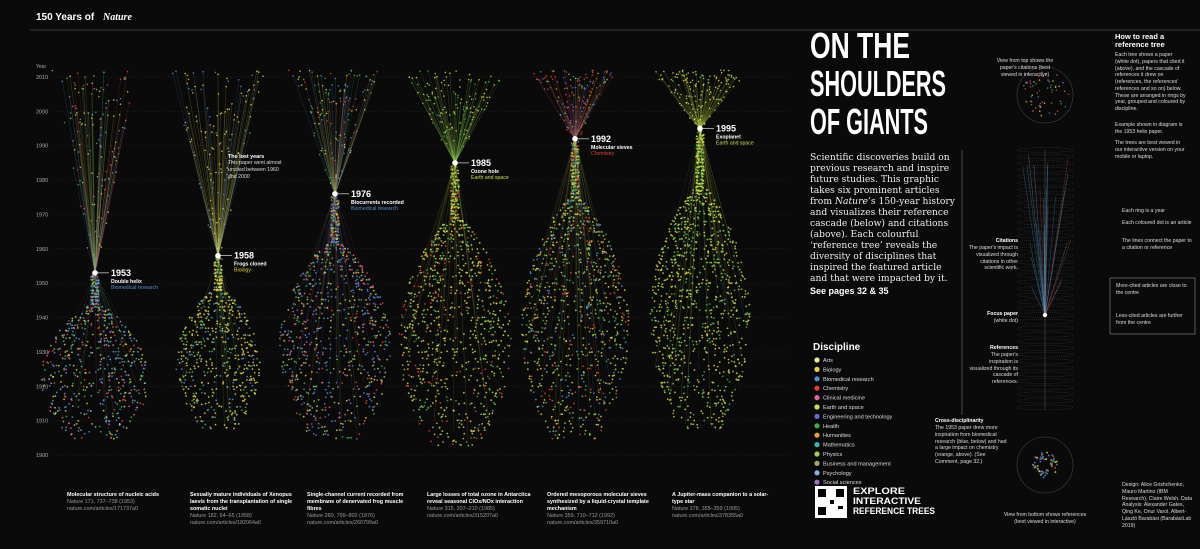 The width and height of the screenshot is (1200, 549). Describe the element at coordinates (1152, 306) in the screenshot. I see `note-box` at that location.